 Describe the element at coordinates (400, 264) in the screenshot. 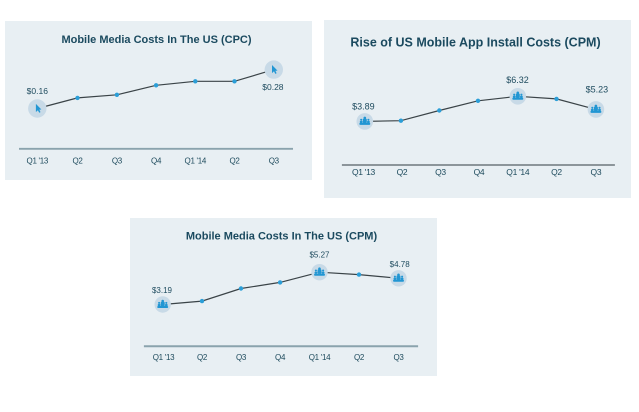

I see `svg-text: $4.78` at that location.